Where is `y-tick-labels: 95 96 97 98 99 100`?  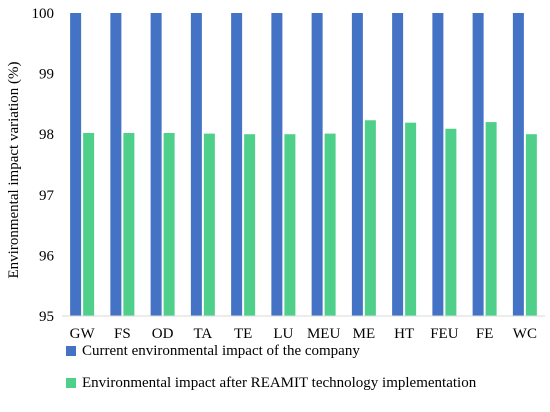 y-tick-labels: 95 96 97 98 99 100 is located at coordinates (43, 165).